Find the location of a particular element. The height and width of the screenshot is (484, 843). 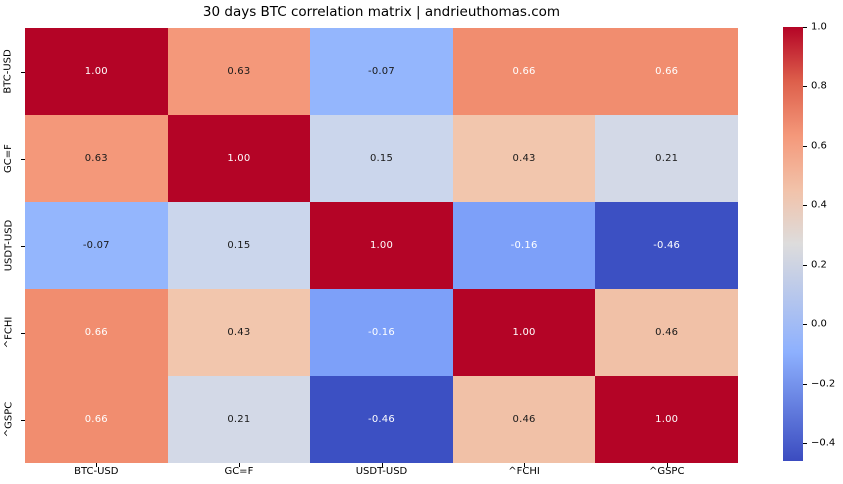

colorbar-tick-label: 0.4 is located at coordinates (819, 205).